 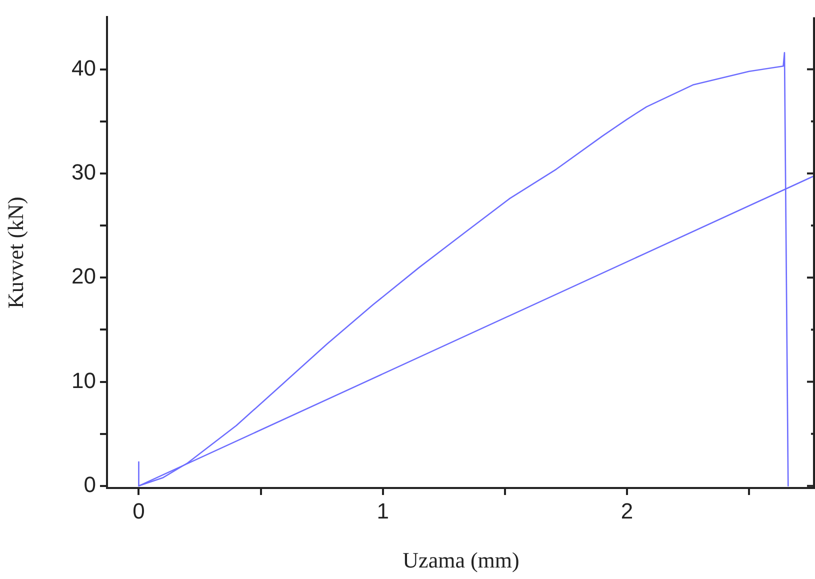 I want to click on y-tick-label: 30, so click(x=84, y=172).